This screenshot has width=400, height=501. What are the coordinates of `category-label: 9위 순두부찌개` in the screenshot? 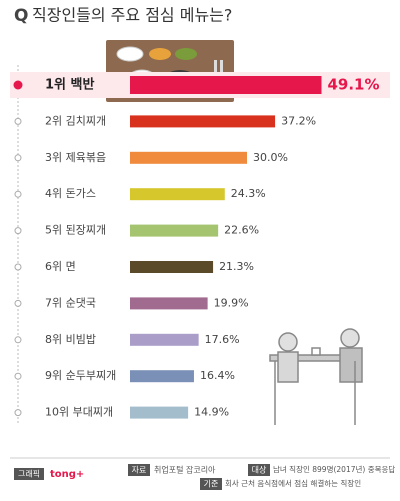 It's located at (80, 375).